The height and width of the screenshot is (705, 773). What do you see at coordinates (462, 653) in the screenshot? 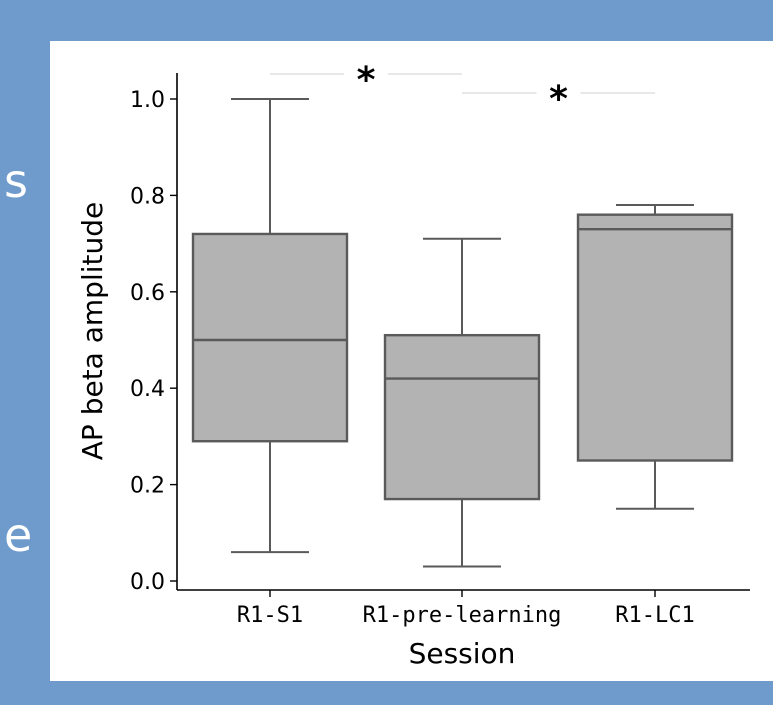
I see `x-axis-label: Session` at bounding box center [462, 653].